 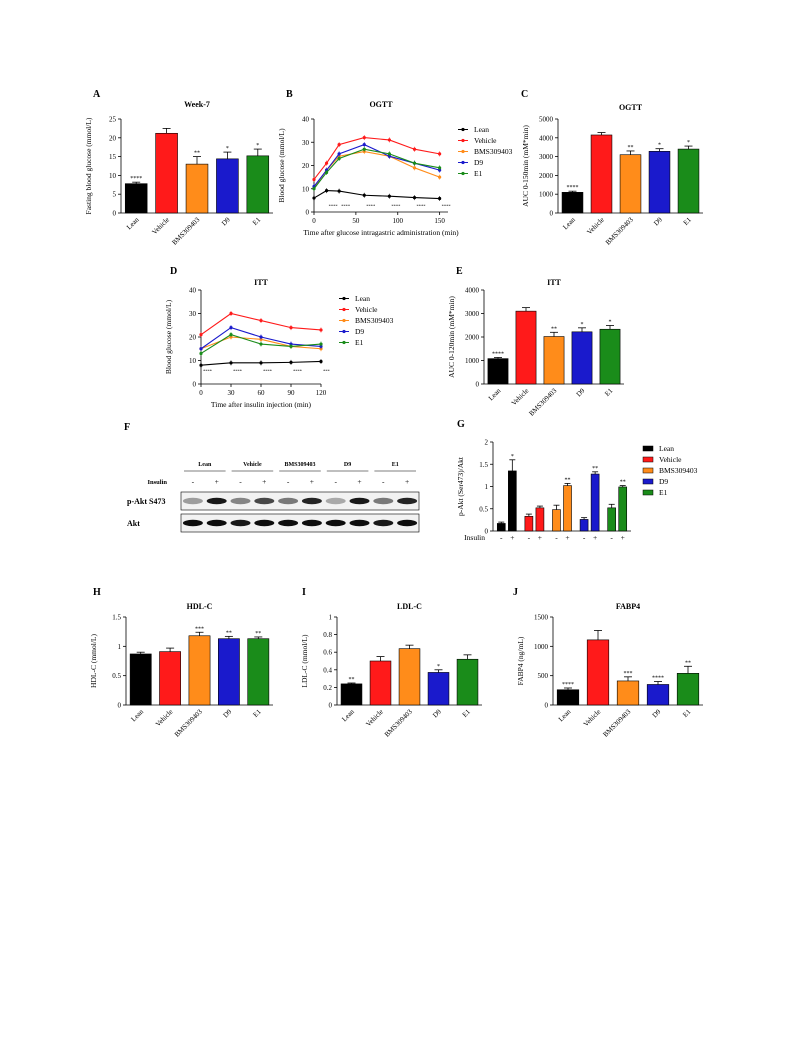 I want to click on x-tick-label: 150, so click(x=439, y=221).